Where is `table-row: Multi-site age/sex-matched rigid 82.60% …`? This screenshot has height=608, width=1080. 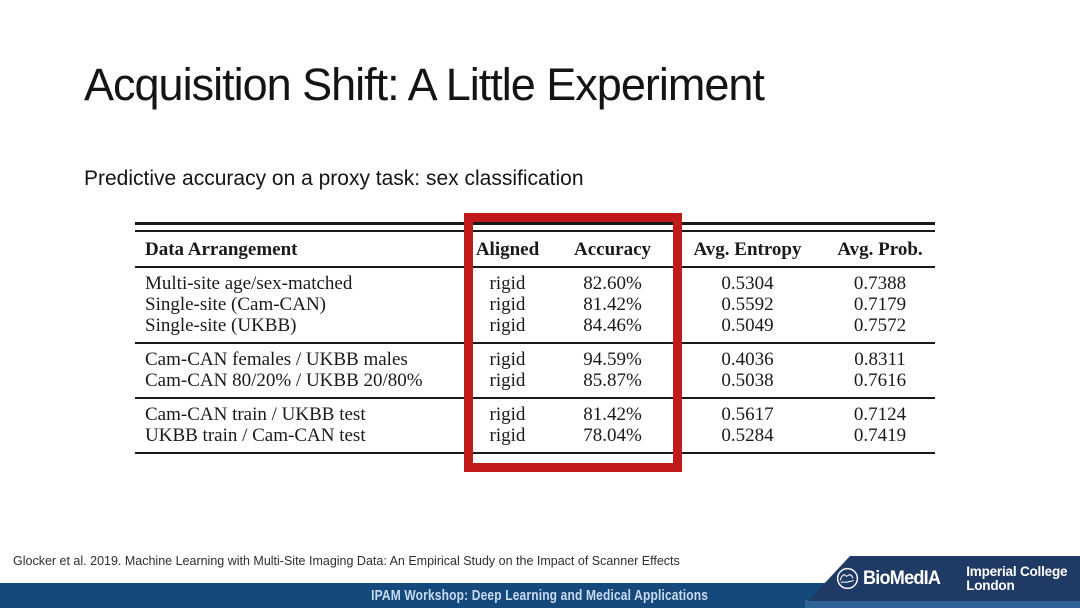
table-row: Multi-site age/sex-matched rigid 82.60% … is located at coordinates (535, 280).